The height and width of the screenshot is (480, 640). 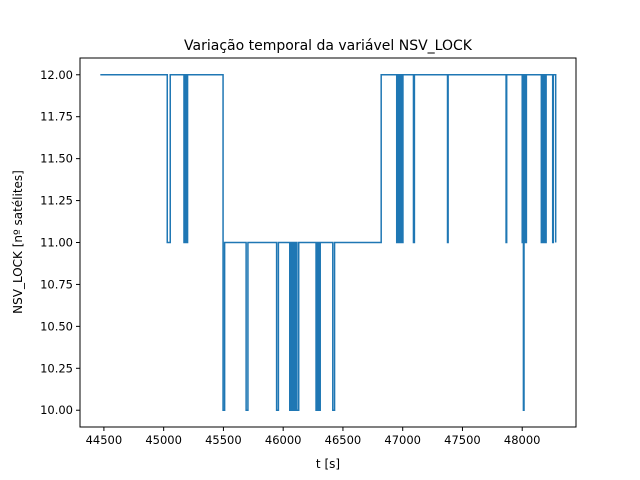 I want to click on y-tick-label-4: 11.00, so click(x=56, y=243).